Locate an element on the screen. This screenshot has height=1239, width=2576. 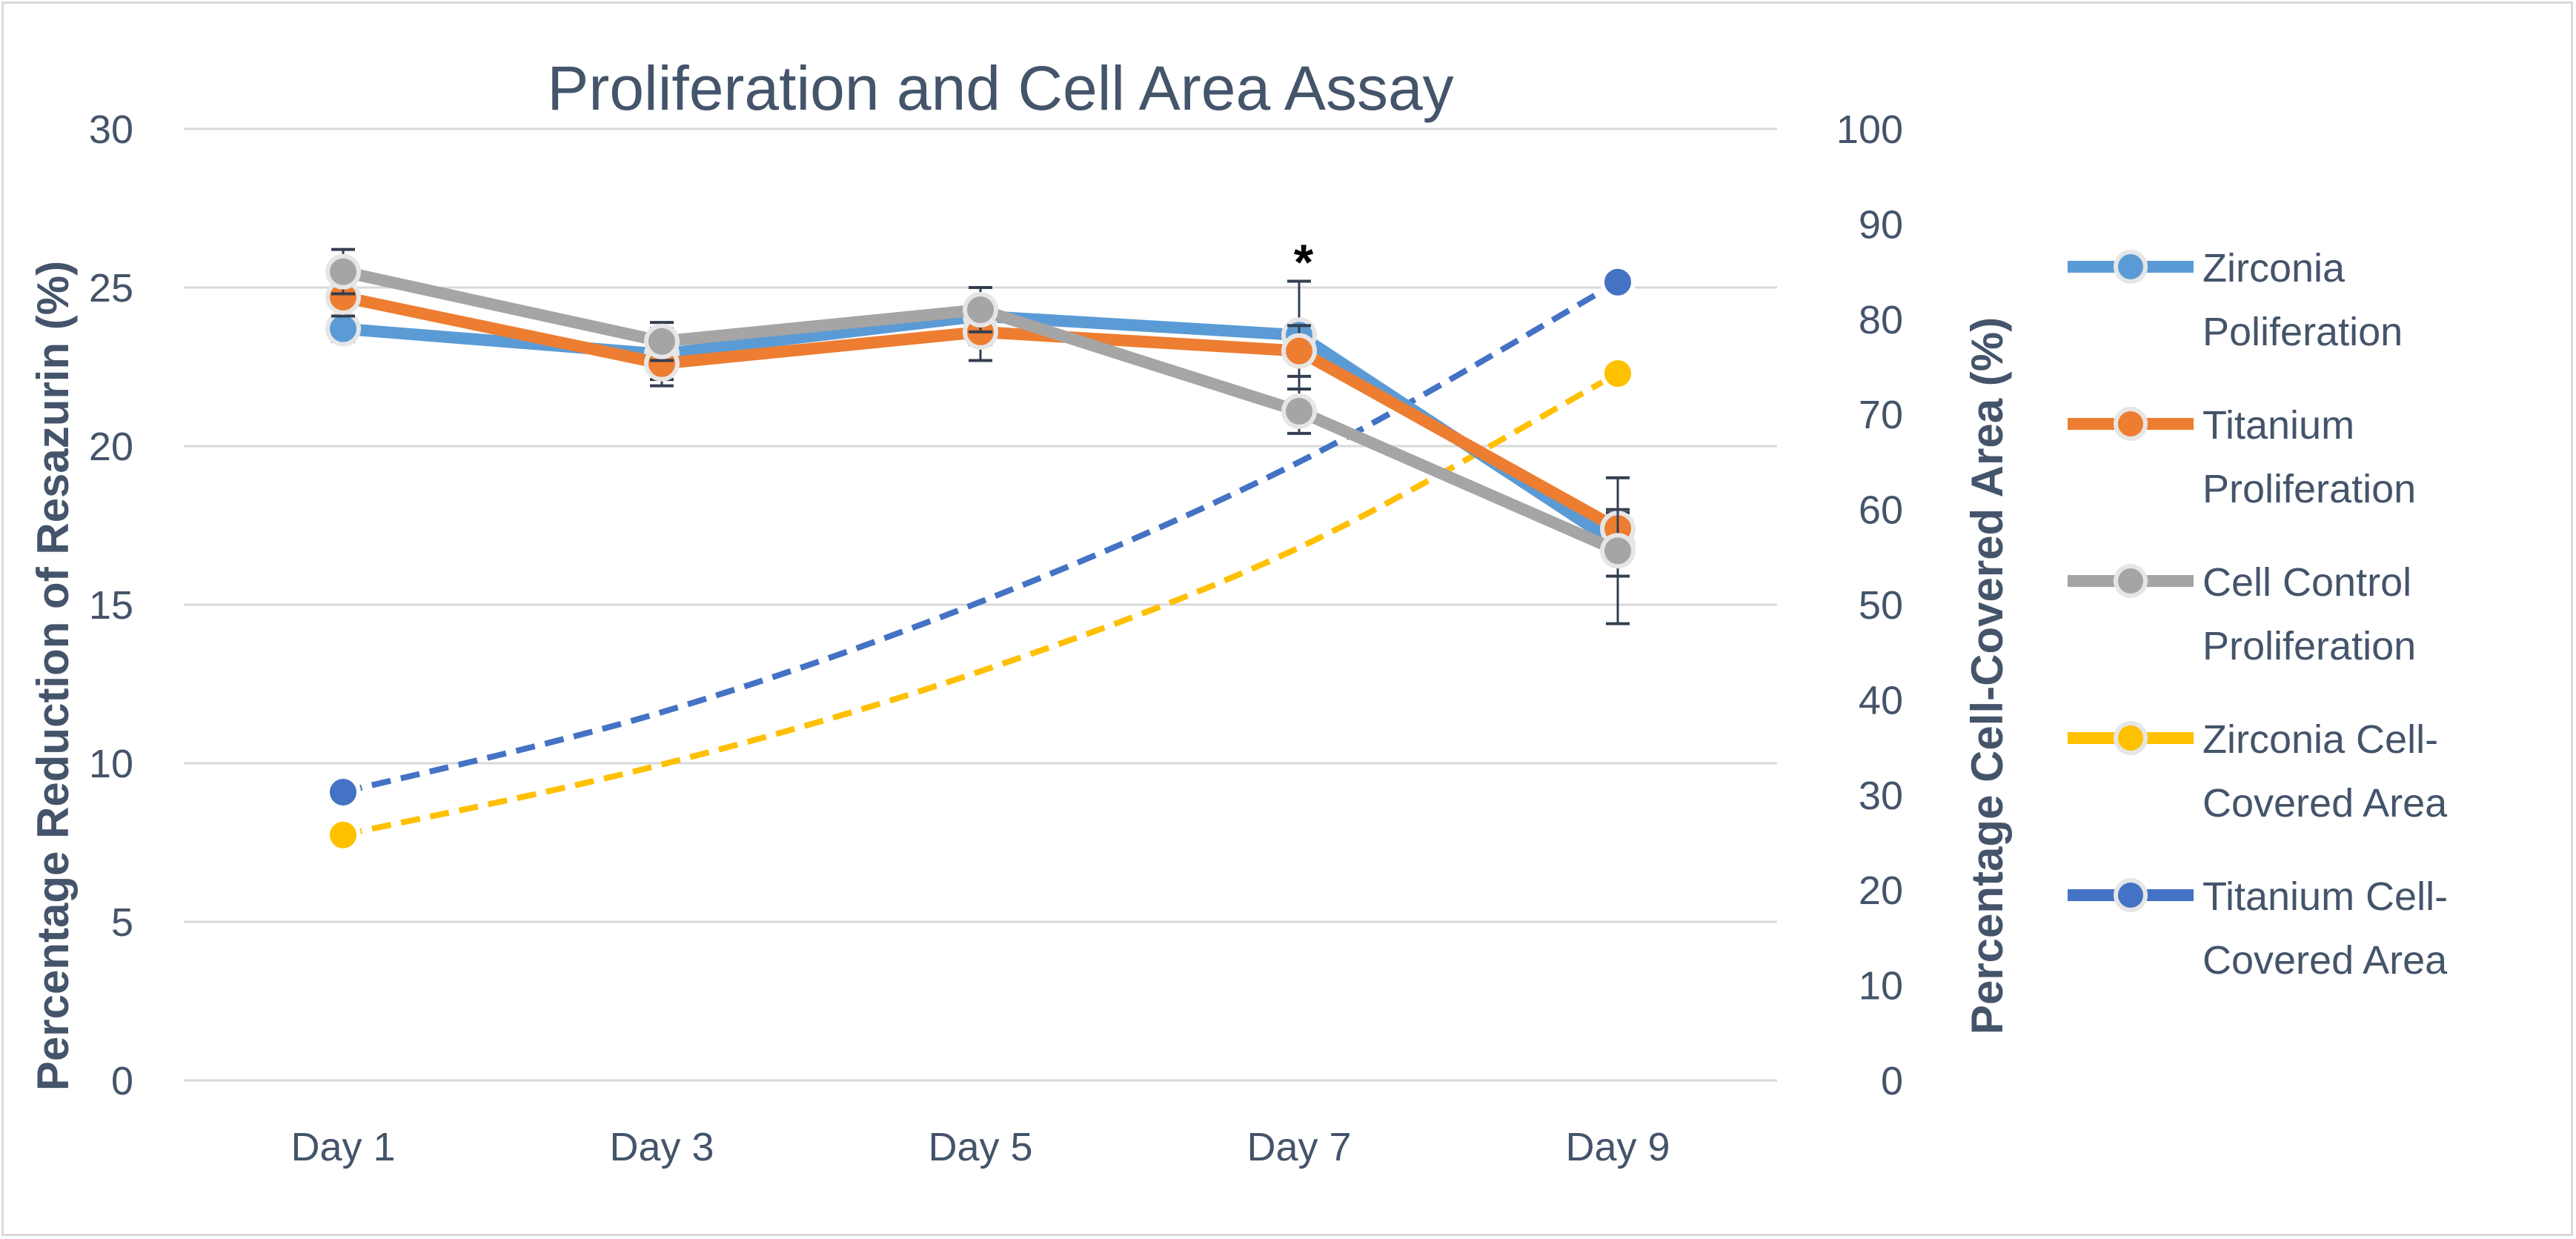
right-tick-label: 30 is located at coordinates (1881, 796).